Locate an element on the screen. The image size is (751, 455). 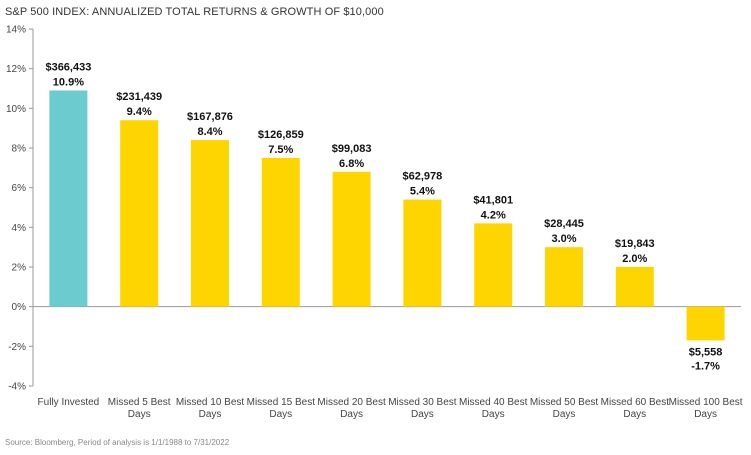
y-tick-label: 4% is located at coordinates (19, 228).